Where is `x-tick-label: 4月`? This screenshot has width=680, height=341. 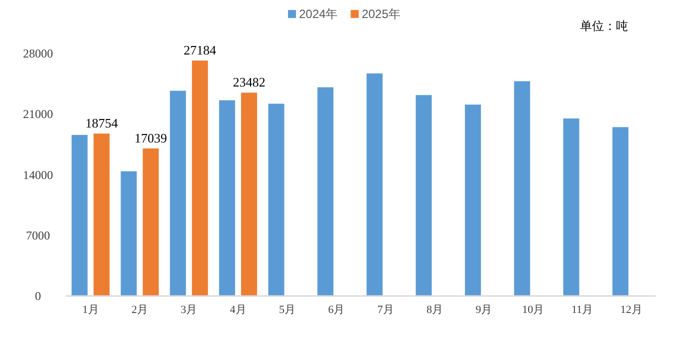 x-tick-label: 4月 is located at coordinates (238, 310).